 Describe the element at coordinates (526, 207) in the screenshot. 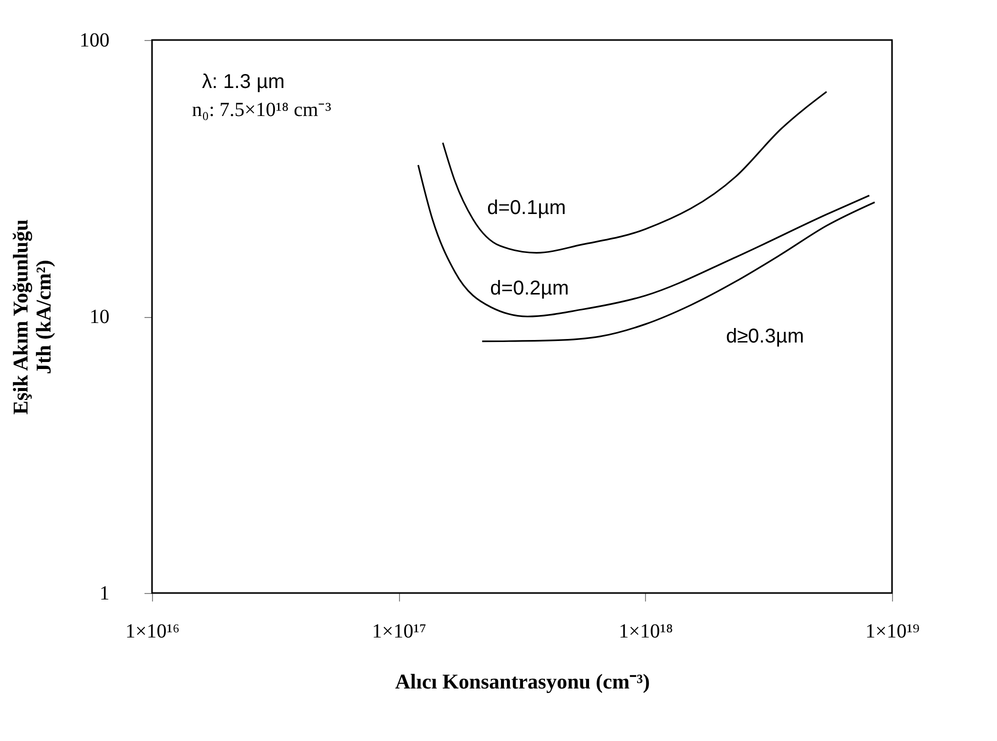

I see `series-label: d=0.1µm` at that location.